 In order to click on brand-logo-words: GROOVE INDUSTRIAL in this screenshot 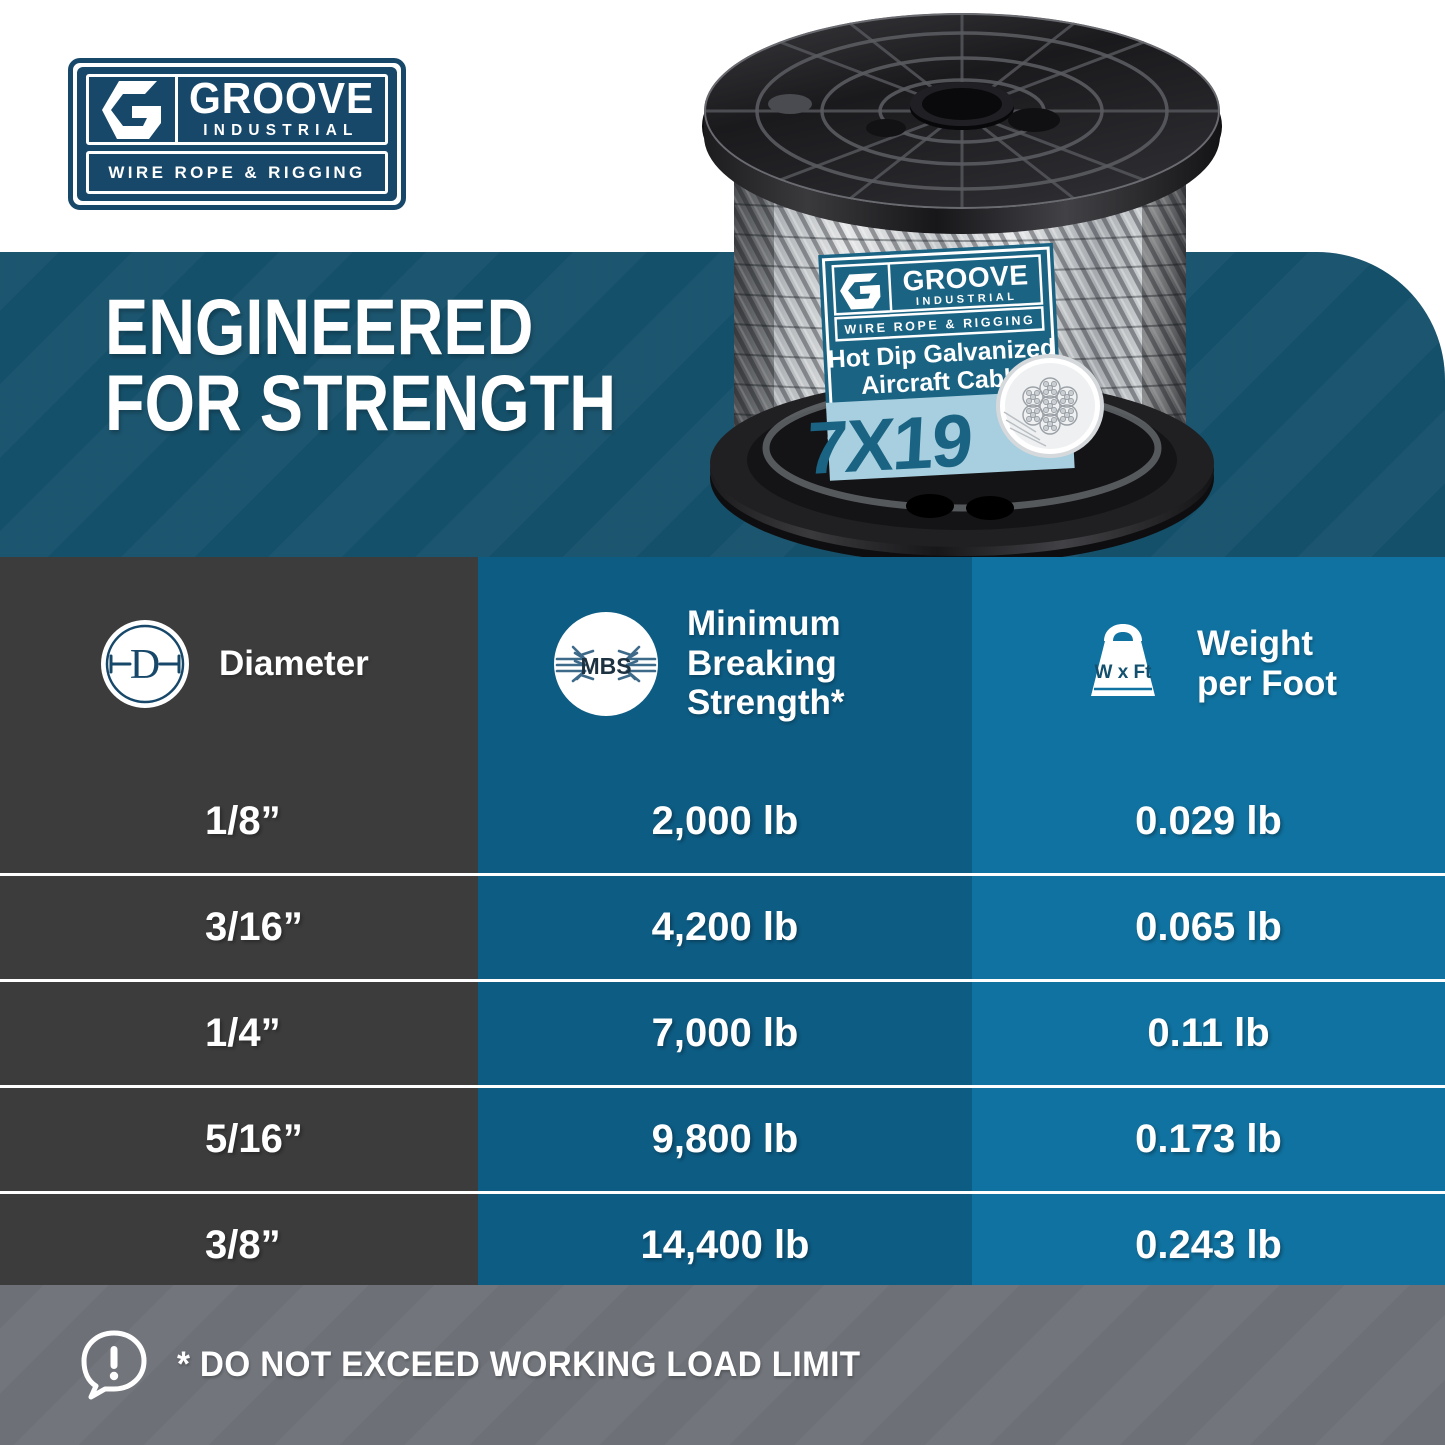, I will do `click(281, 109)`.